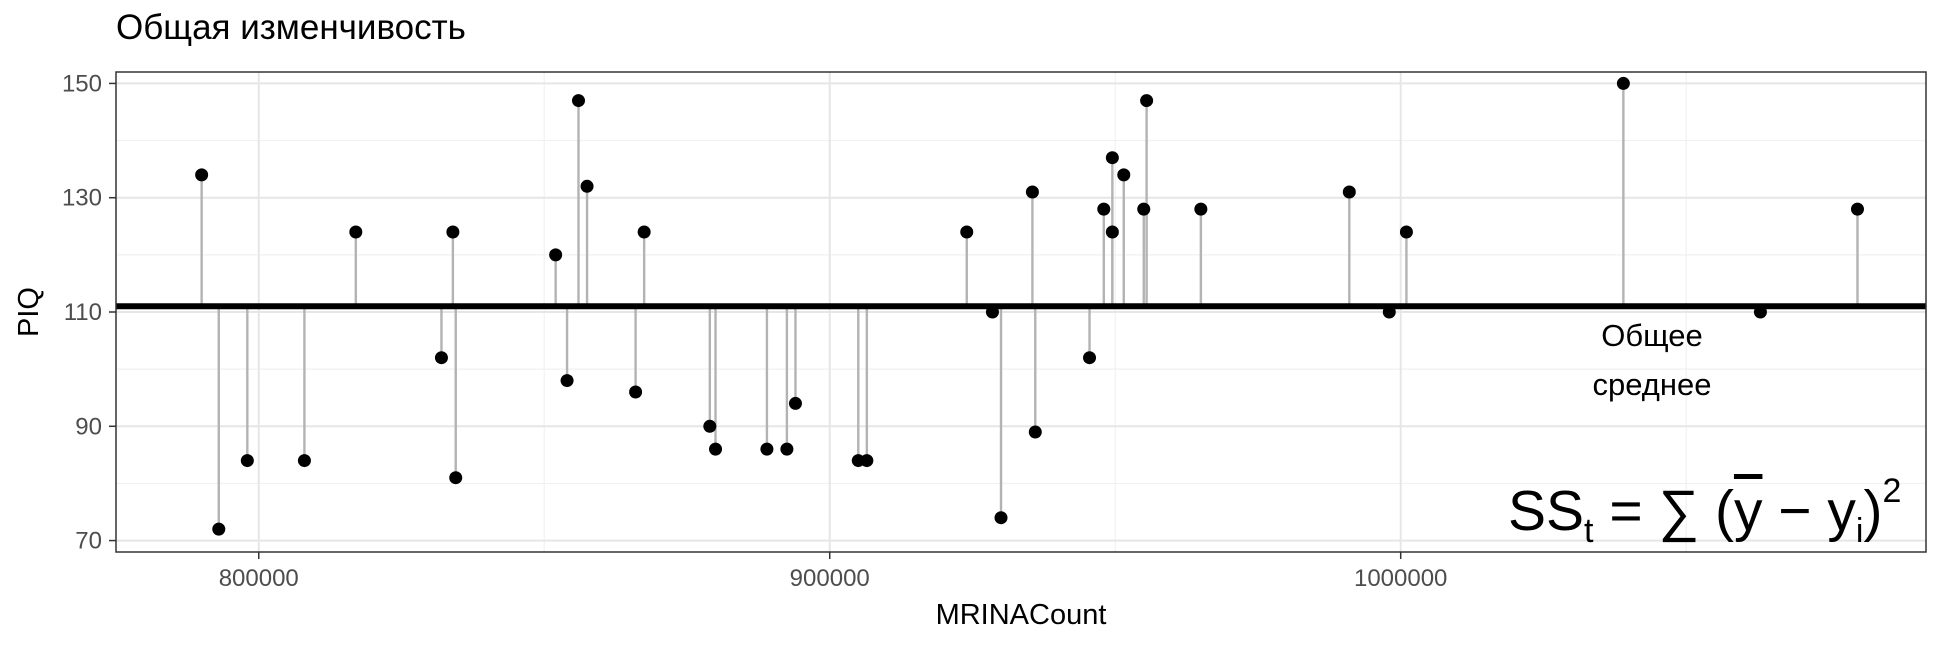 This screenshot has height=648, width=1944. What do you see at coordinates (29, 312) in the screenshot?
I see `y-axis-title: PIQ` at bounding box center [29, 312].